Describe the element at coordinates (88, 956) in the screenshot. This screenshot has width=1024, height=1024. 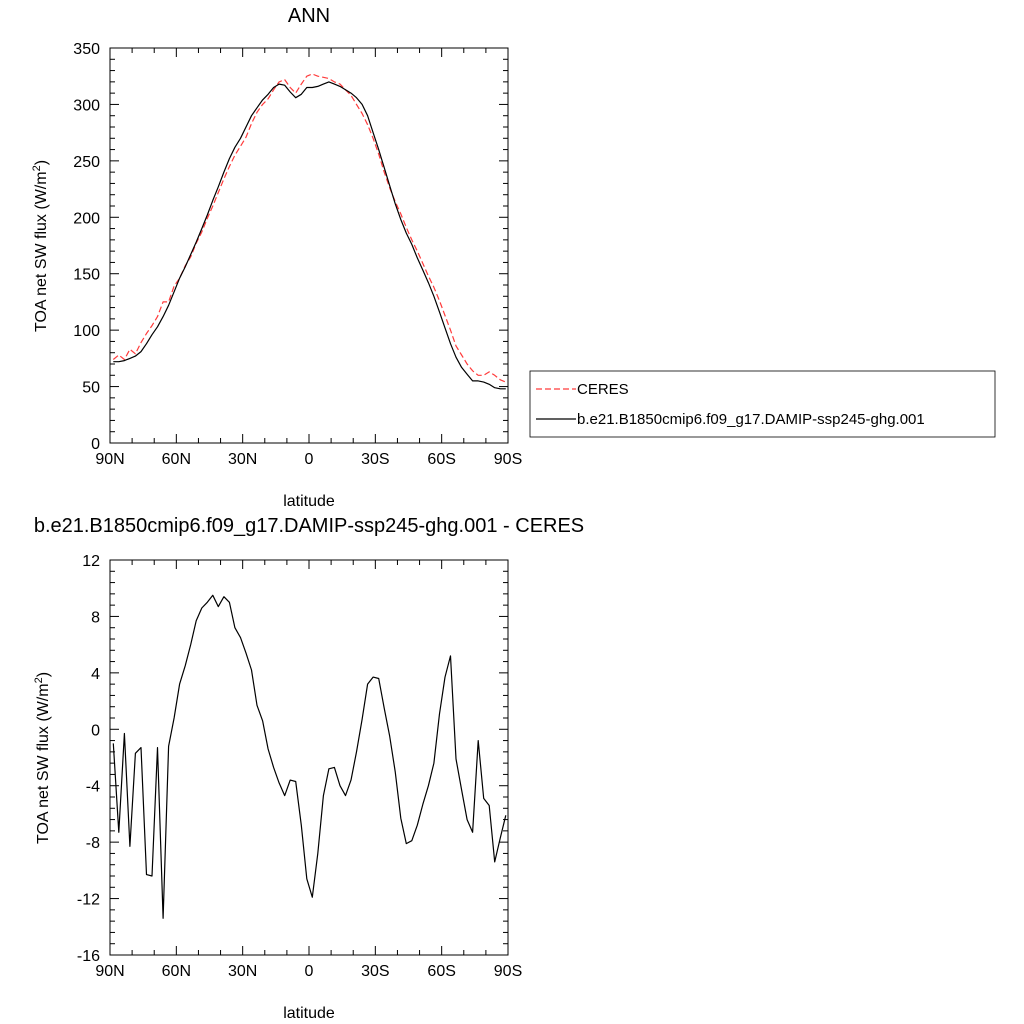
I see `bottom-y-tick-label: -16` at that location.